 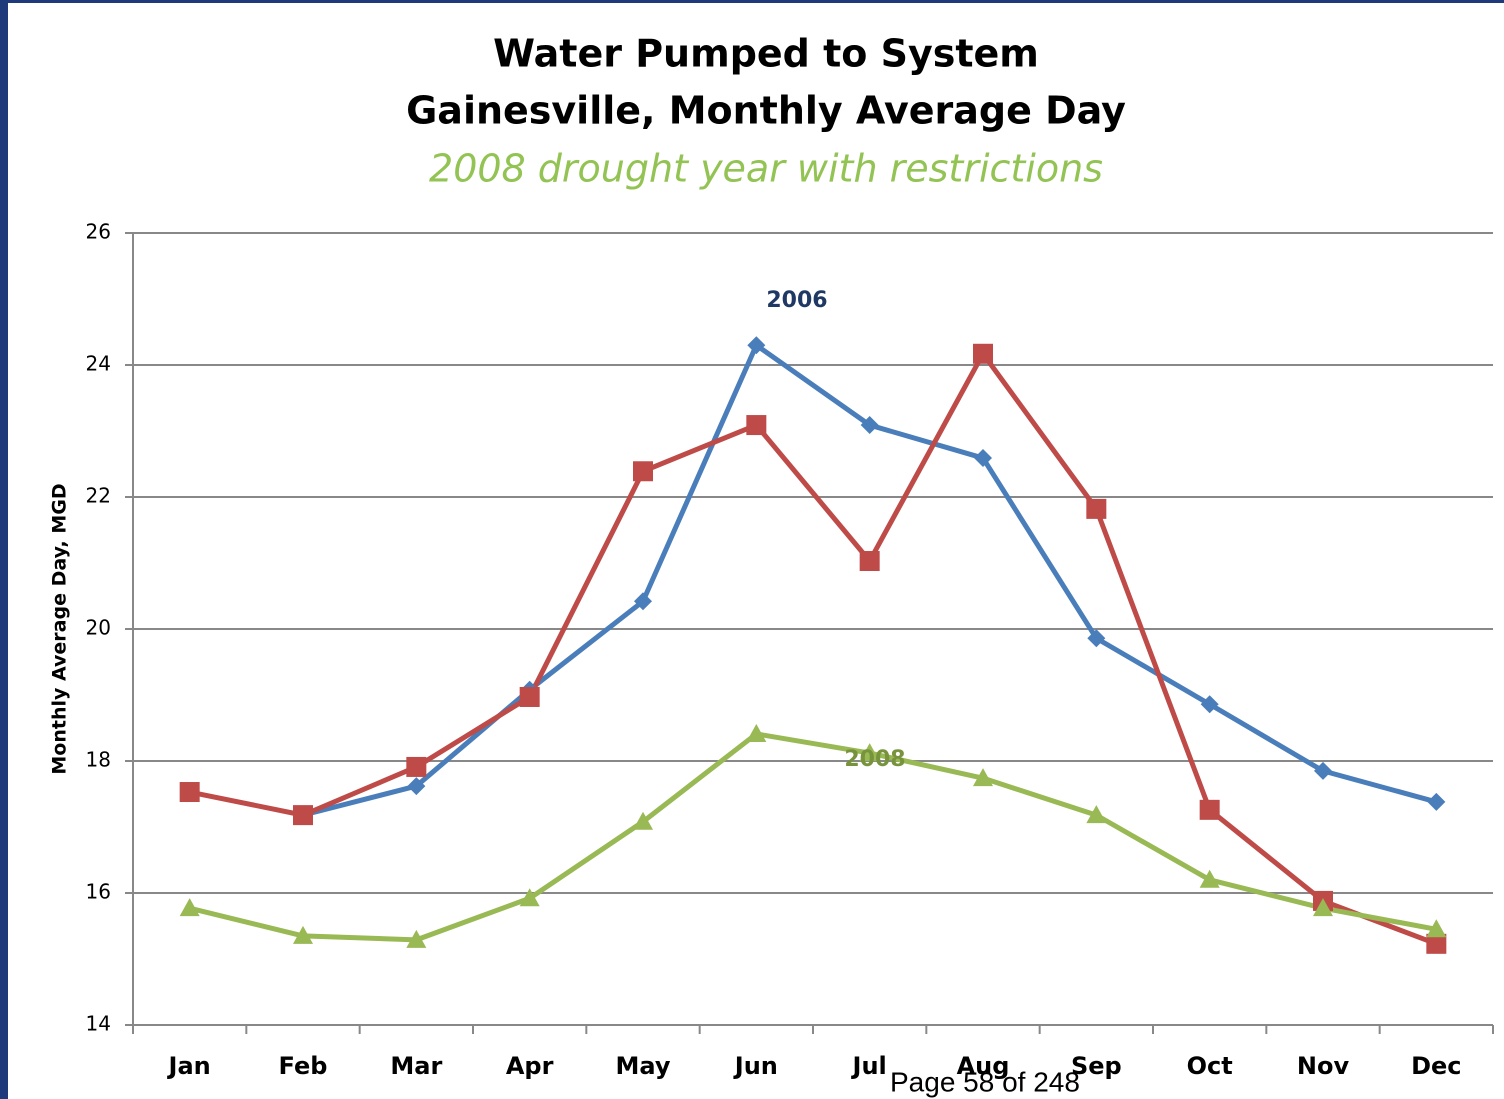 What do you see at coordinates (98, 496) in the screenshot?
I see `y-tick-label: 22` at bounding box center [98, 496].